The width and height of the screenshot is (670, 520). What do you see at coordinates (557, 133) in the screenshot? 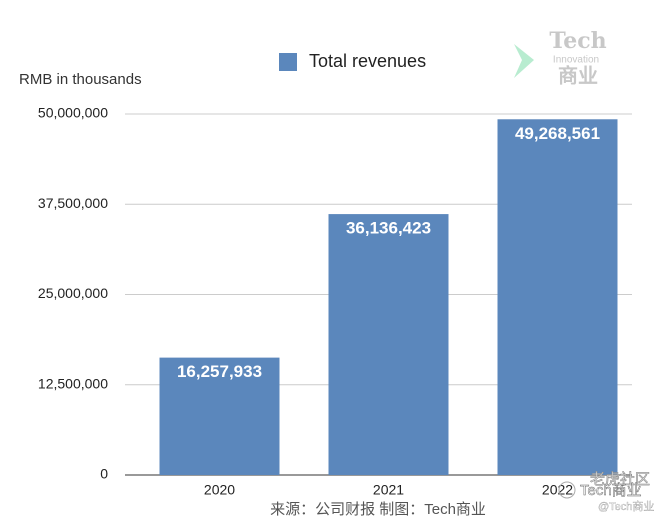
I see `value-label: 49,268,561` at bounding box center [557, 133].